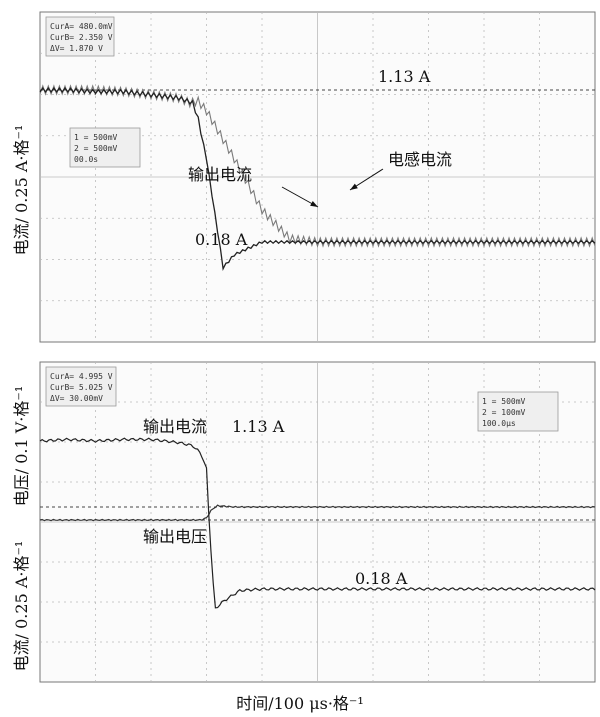 The width and height of the screenshot is (600, 717). What do you see at coordinates (175, 426) in the screenshot?
I see `bottom-output-current-label: 输出电流` at bounding box center [175, 426].